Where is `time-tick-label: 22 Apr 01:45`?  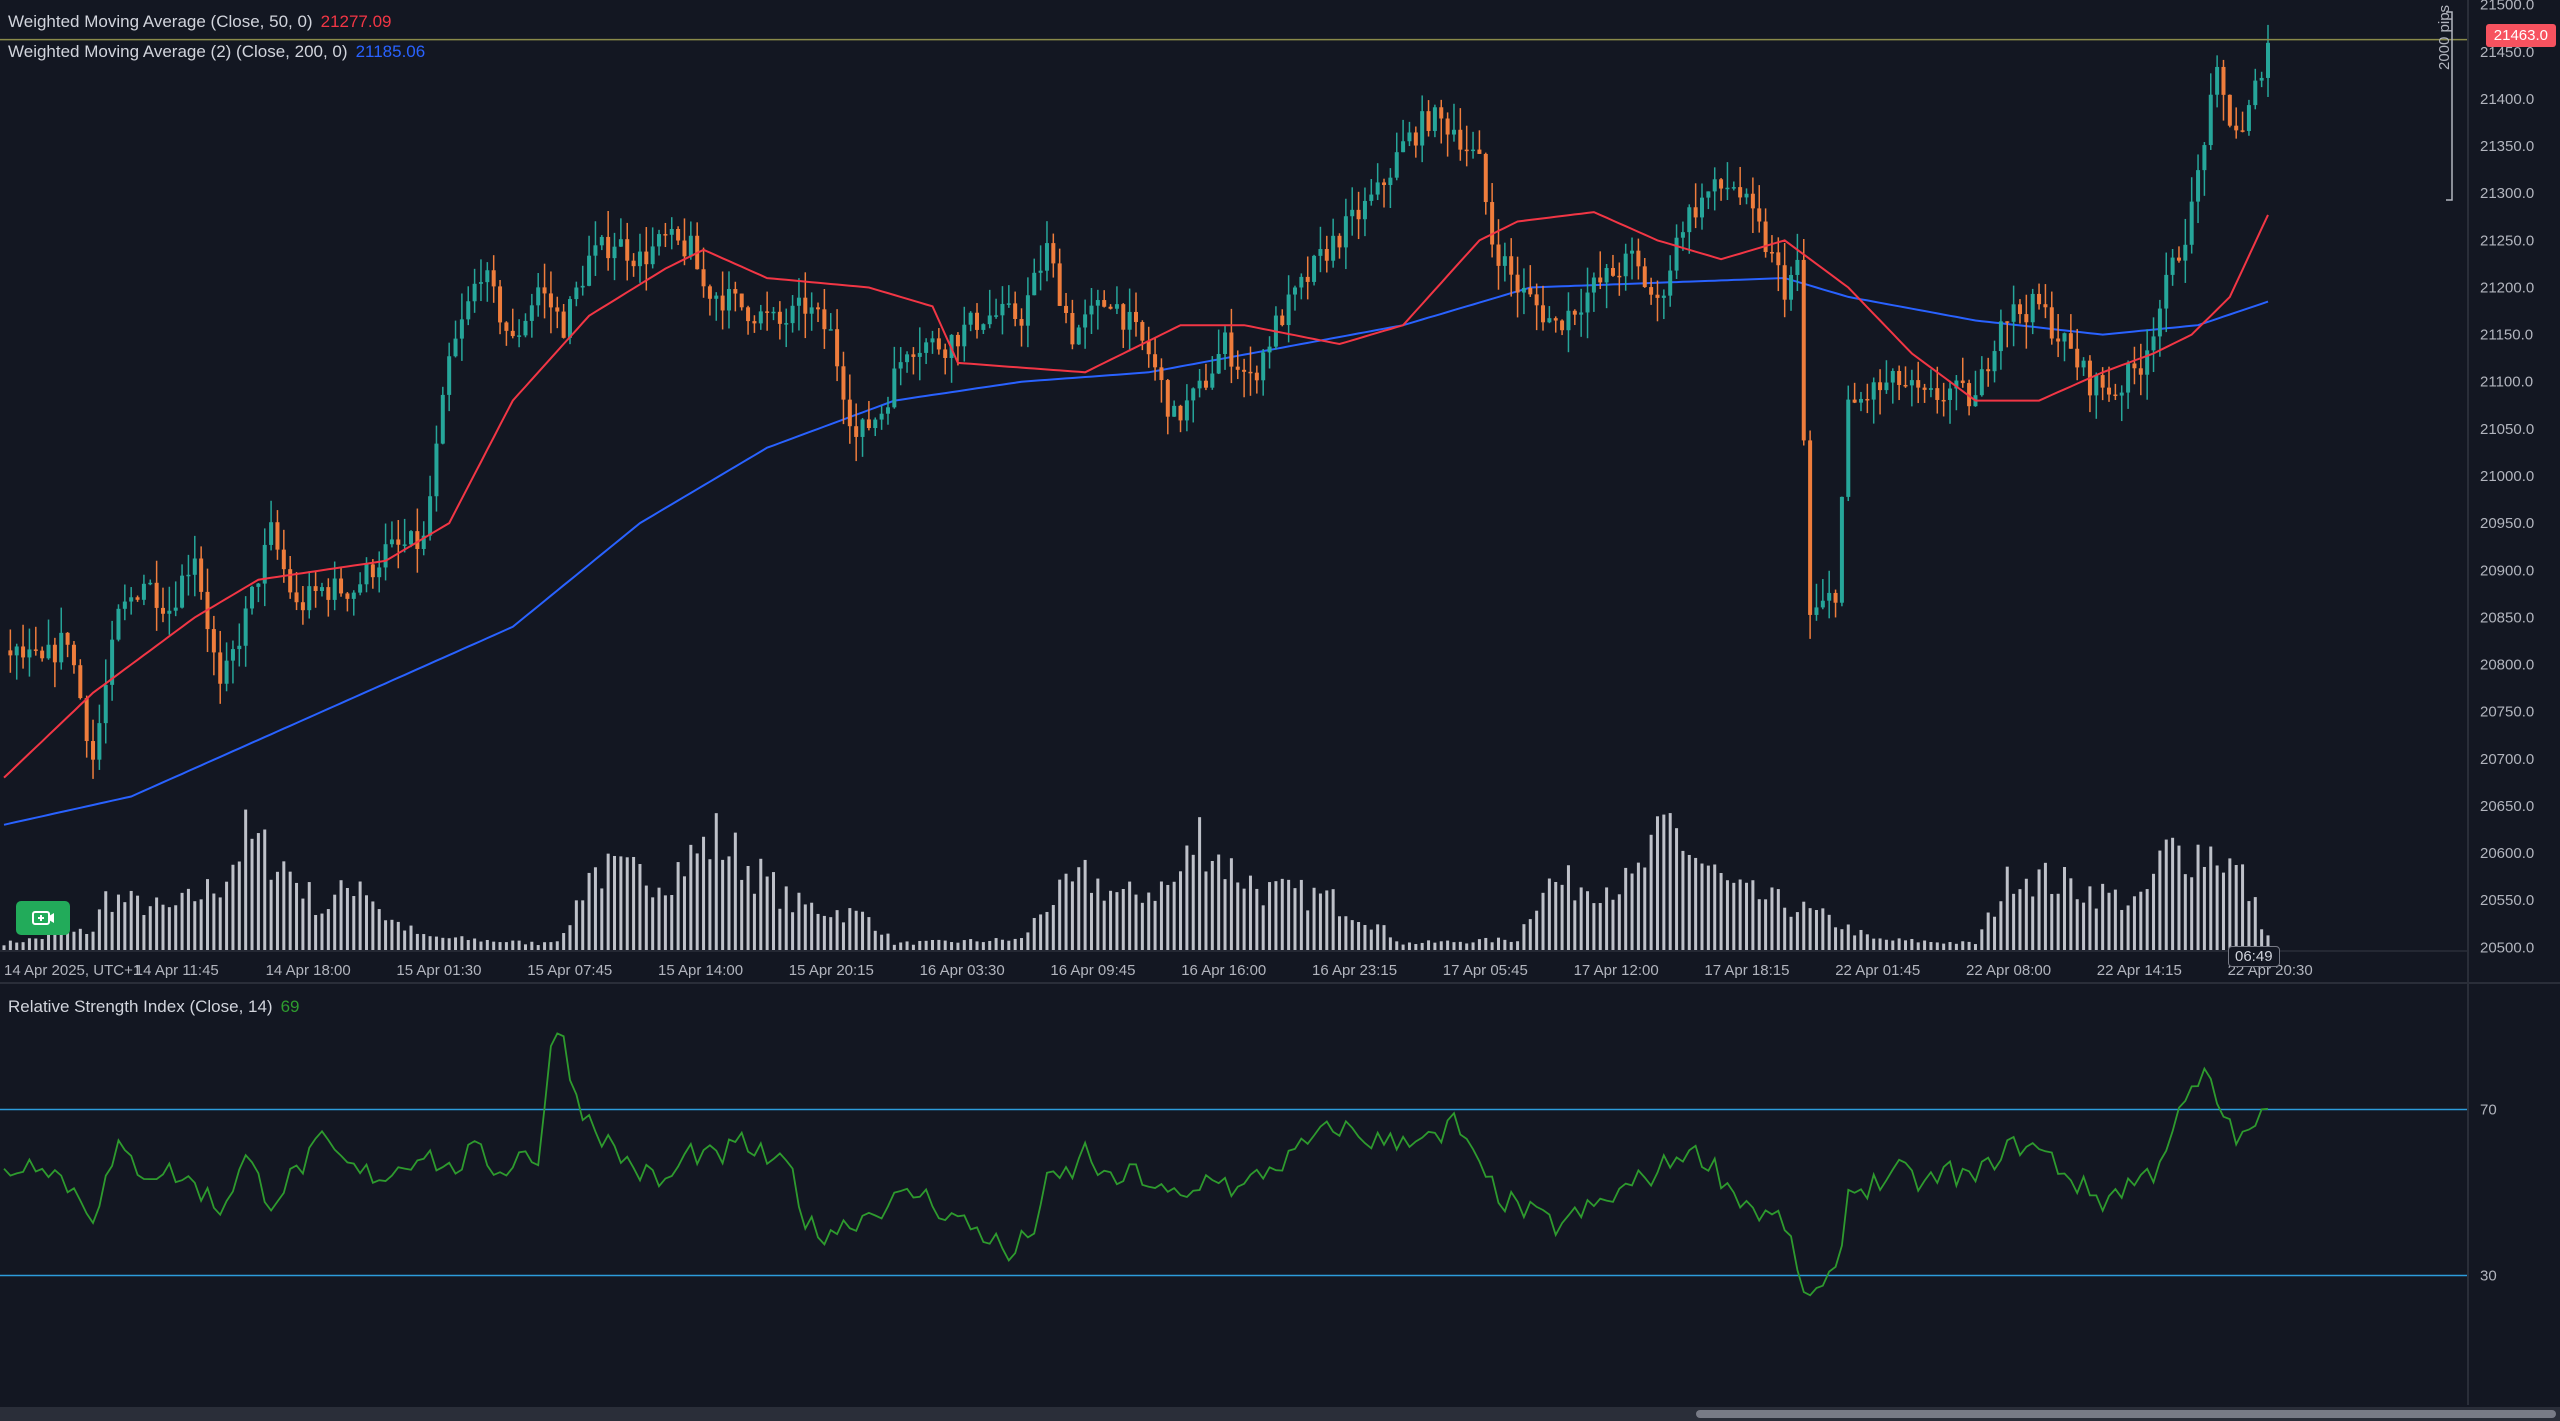
time-tick-label: 22 Apr 01:45 is located at coordinates (1877, 970).